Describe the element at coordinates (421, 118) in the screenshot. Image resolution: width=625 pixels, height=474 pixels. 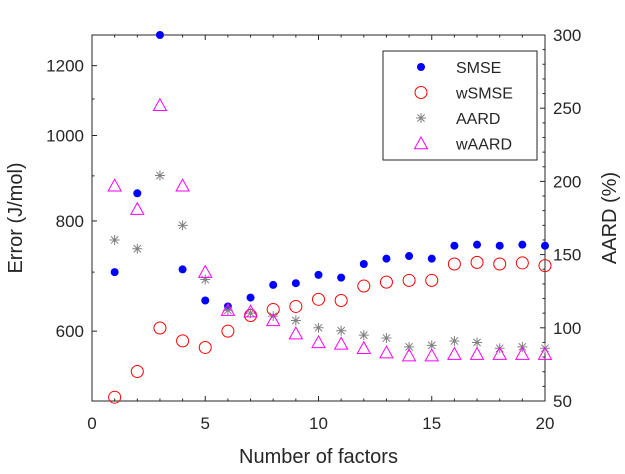
I see `legend-marker-aard` at that location.